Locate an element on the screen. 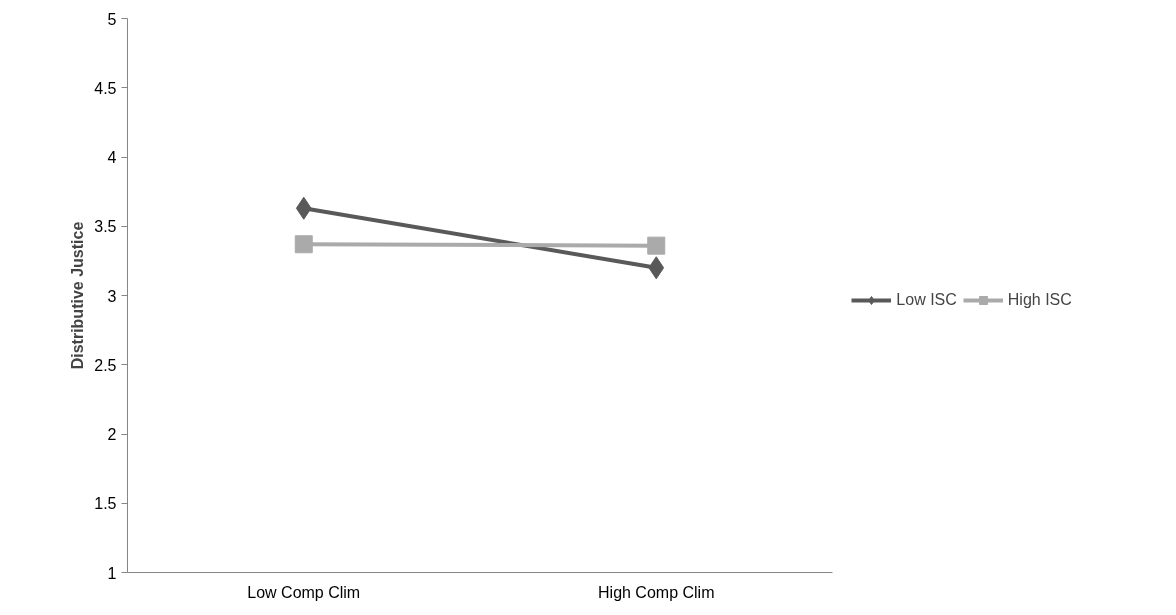 The height and width of the screenshot is (615, 1176). y-tick-label: 4.5 is located at coordinates (105, 88).